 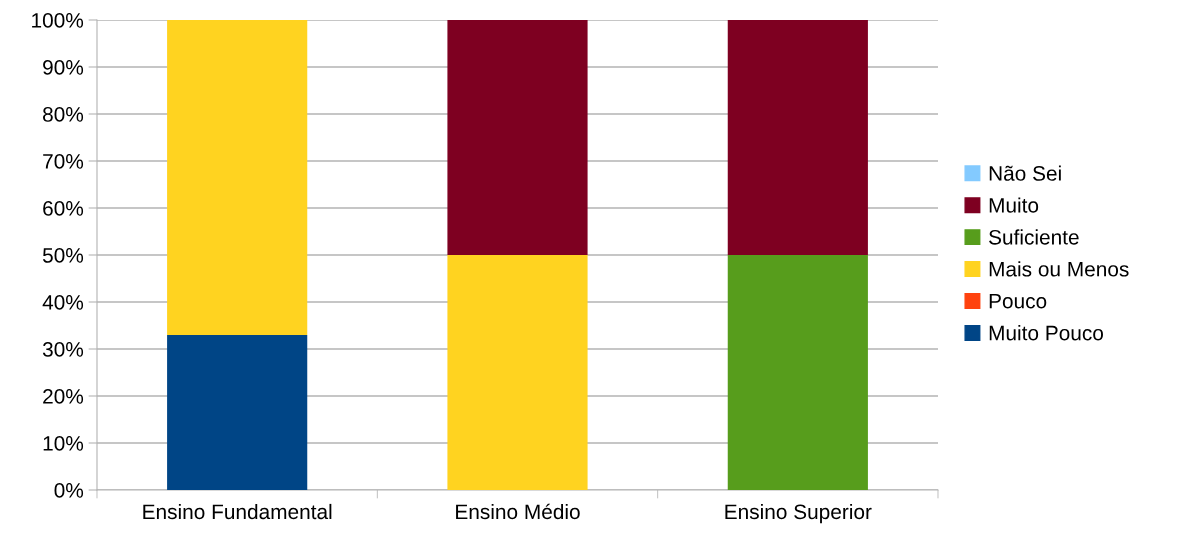 What do you see at coordinates (63, 67) in the screenshot?
I see `y-tick-label: 90%` at bounding box center [63, 67].